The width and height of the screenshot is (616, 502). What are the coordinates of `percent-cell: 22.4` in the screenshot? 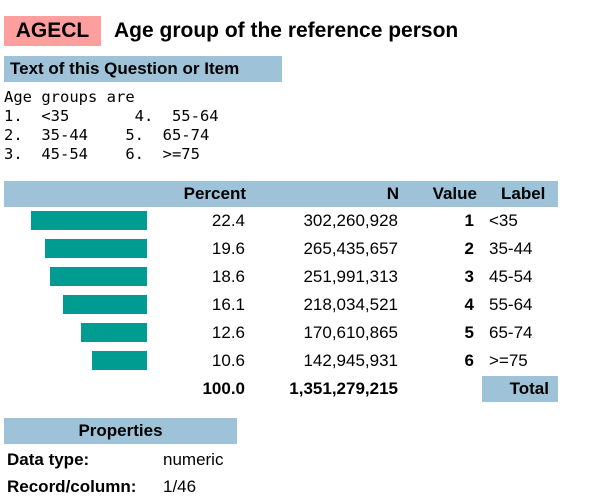 It's located at (228, 220).